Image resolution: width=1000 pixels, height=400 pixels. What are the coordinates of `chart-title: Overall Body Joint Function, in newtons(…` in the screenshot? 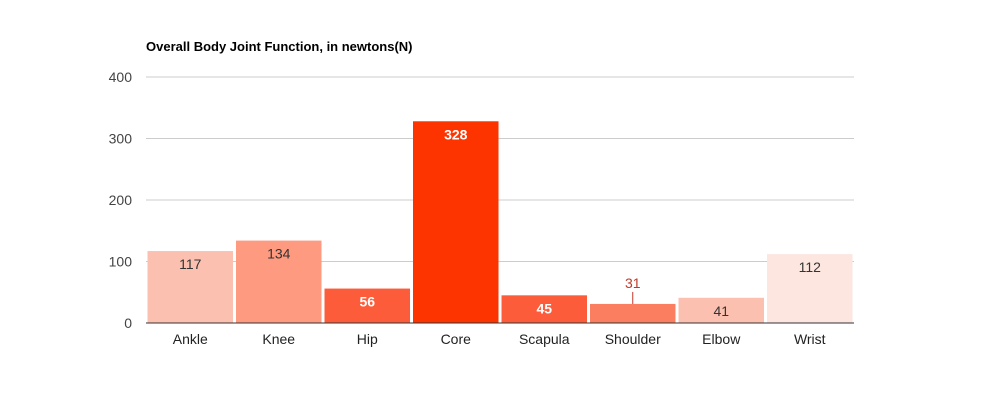 It's located at (279, 46).